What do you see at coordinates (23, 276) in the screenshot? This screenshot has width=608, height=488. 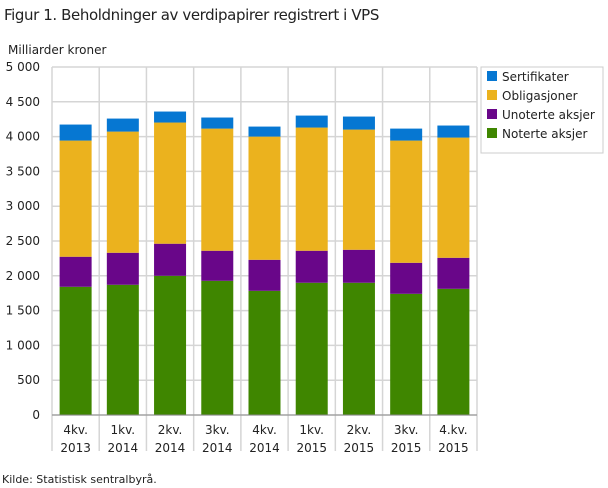 I see `y-tick-label: 2 000` at bounding box center [23, 276].